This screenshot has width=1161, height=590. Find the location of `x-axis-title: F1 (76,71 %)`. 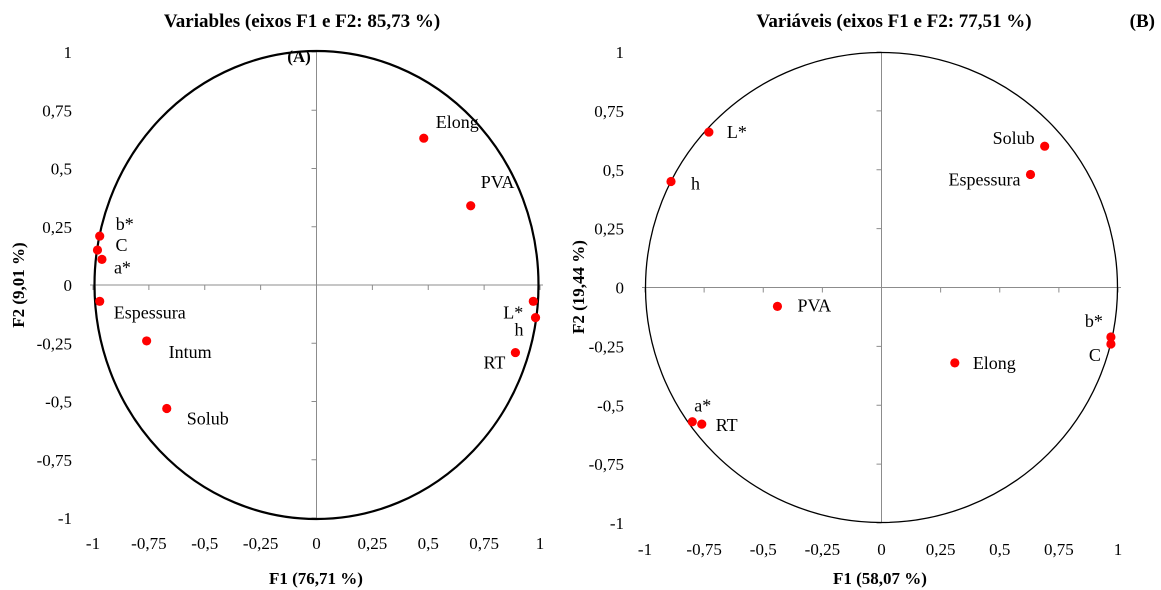

x-axis-title: F1 (76,71 %) is located at coordinates (316, 578).